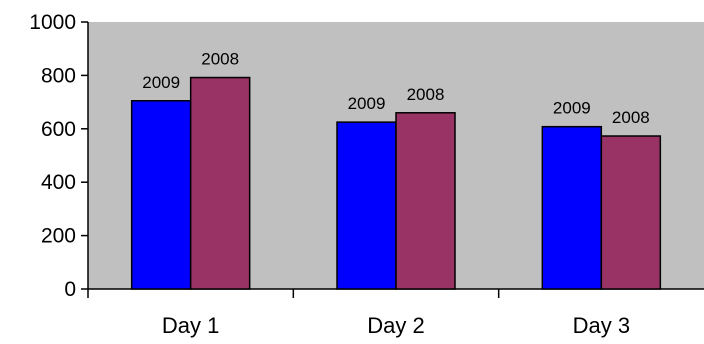 This screenshot has height=344, width=704. I want to click on y-tick-label: 600, so click(58, 129).